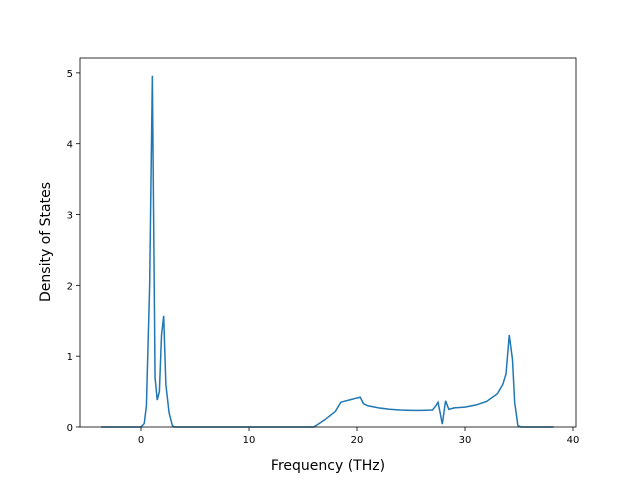 The width and height of the screenshot is (640, 480). What do you see at coordinates (357, 440) in the screenshot?
I see `x-tick-label: 20` at bounding box center [357, 440].